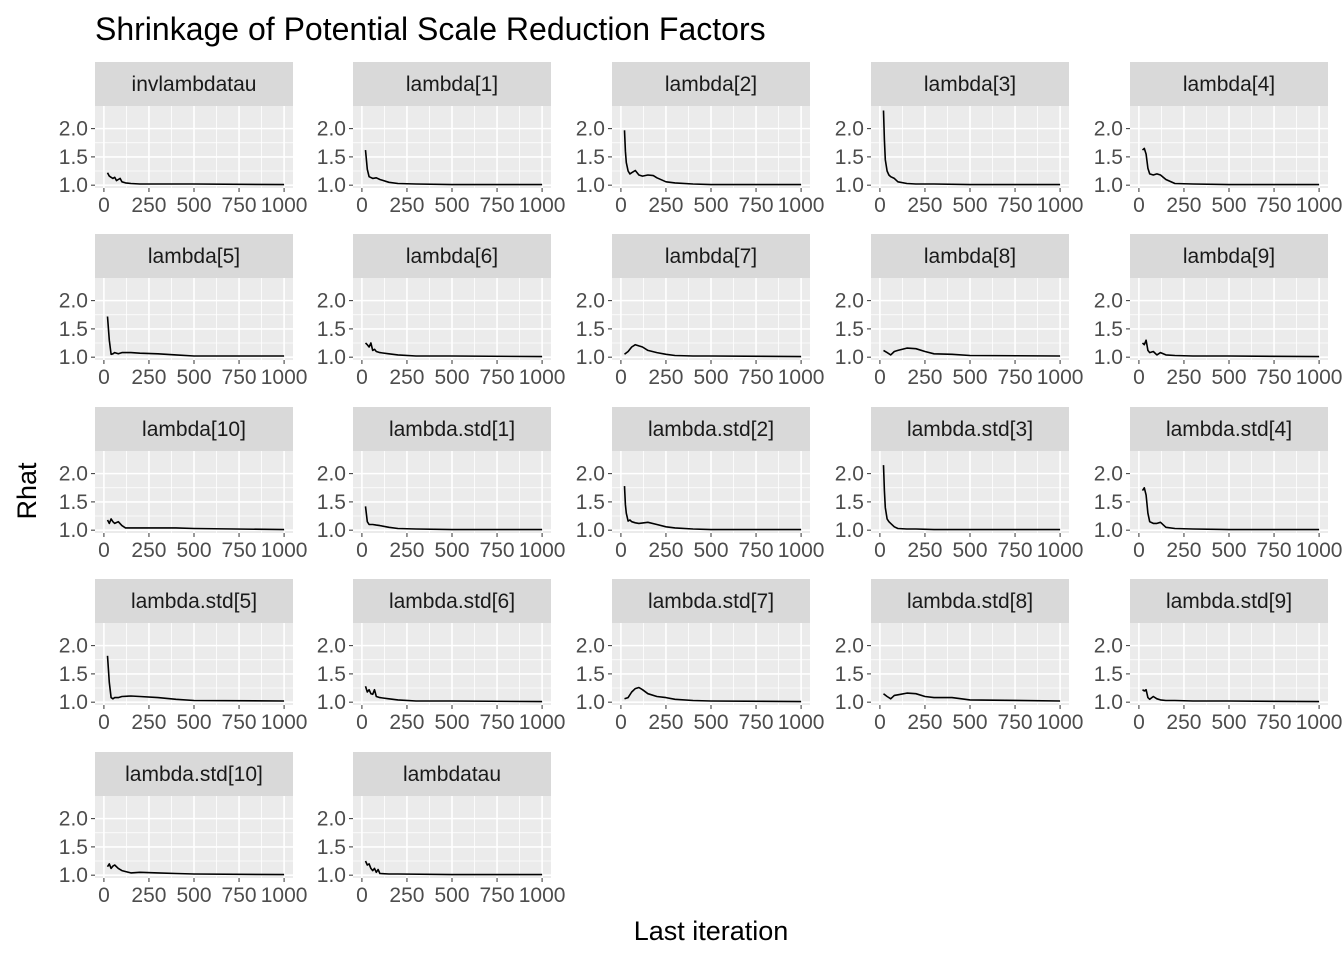  I want to click on strip-label: lambda.std[10], so click(194, 774).